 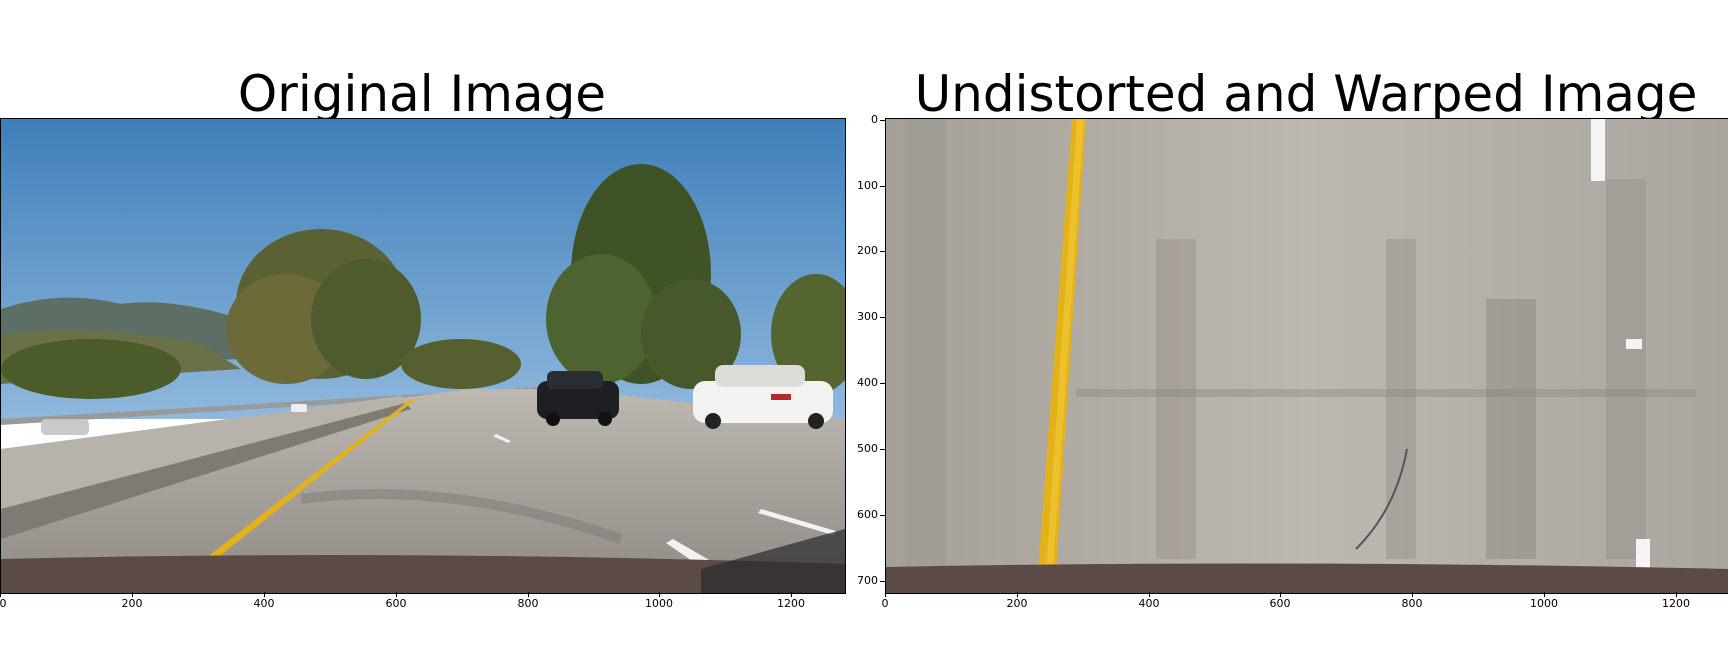 What do you see at coordinates (867, 514) in the screenshot?
I see `right-y-tick-label: 600` at bounding box center [867, 514].